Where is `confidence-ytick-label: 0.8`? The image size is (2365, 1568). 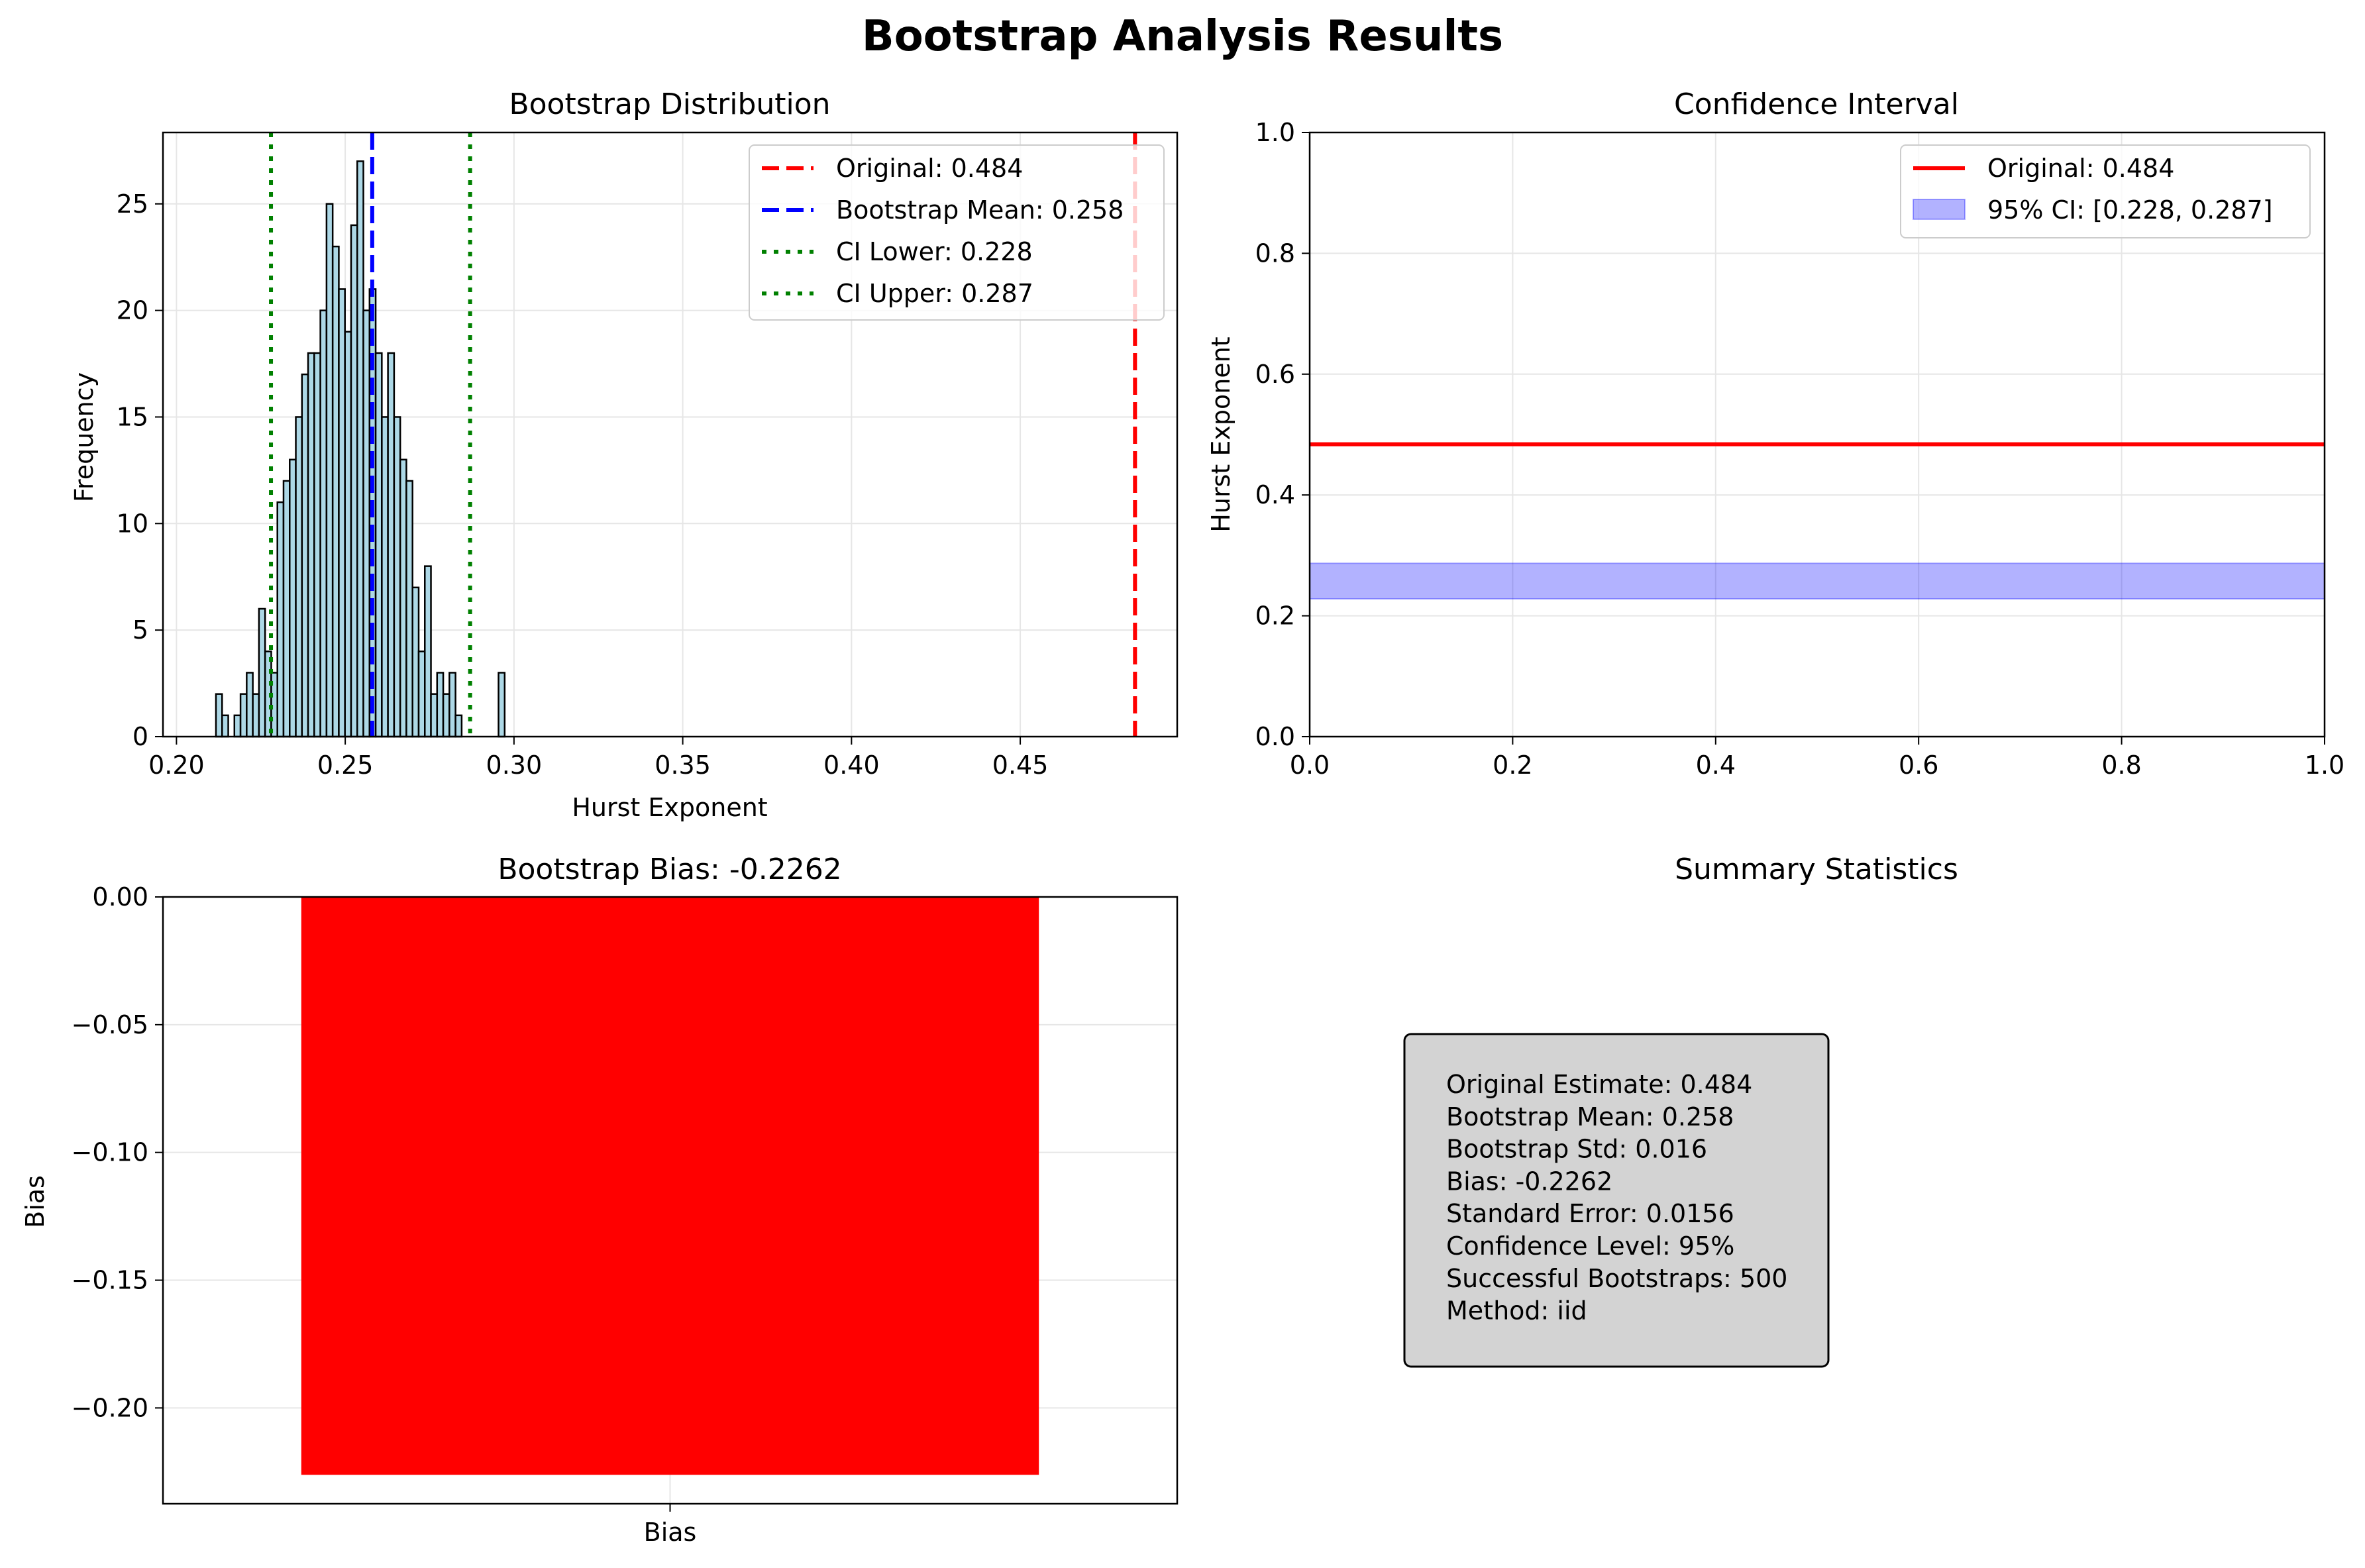 confidence-ytick-label: 0.8 is located at coordinates (1275, 253).